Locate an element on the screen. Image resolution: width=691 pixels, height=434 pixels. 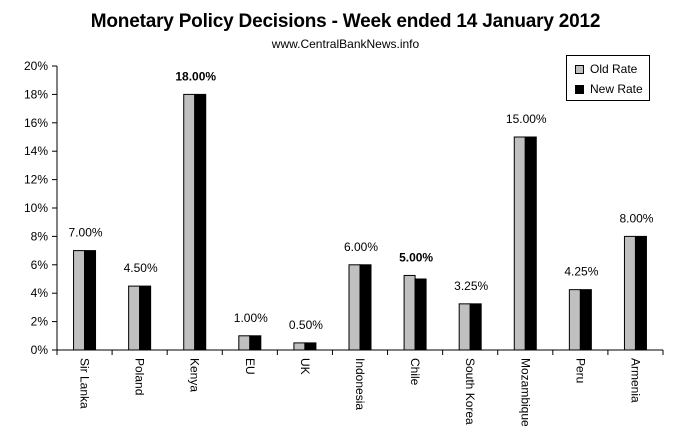
y-tick-label: 4% is located at coordinates (40, 293).